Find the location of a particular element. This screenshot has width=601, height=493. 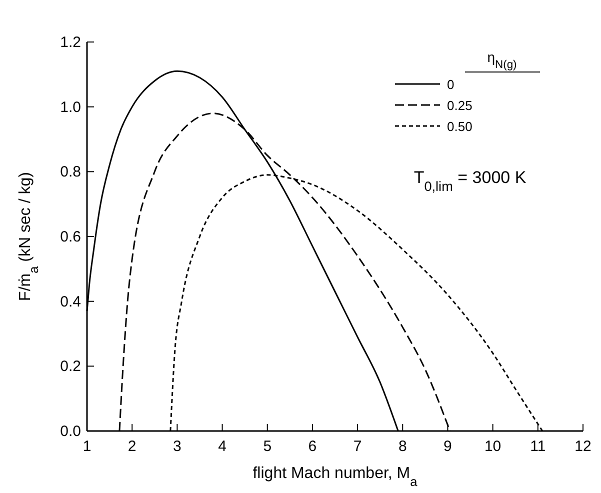

x-tick-label: 11 is located at coordinates (538, 446).